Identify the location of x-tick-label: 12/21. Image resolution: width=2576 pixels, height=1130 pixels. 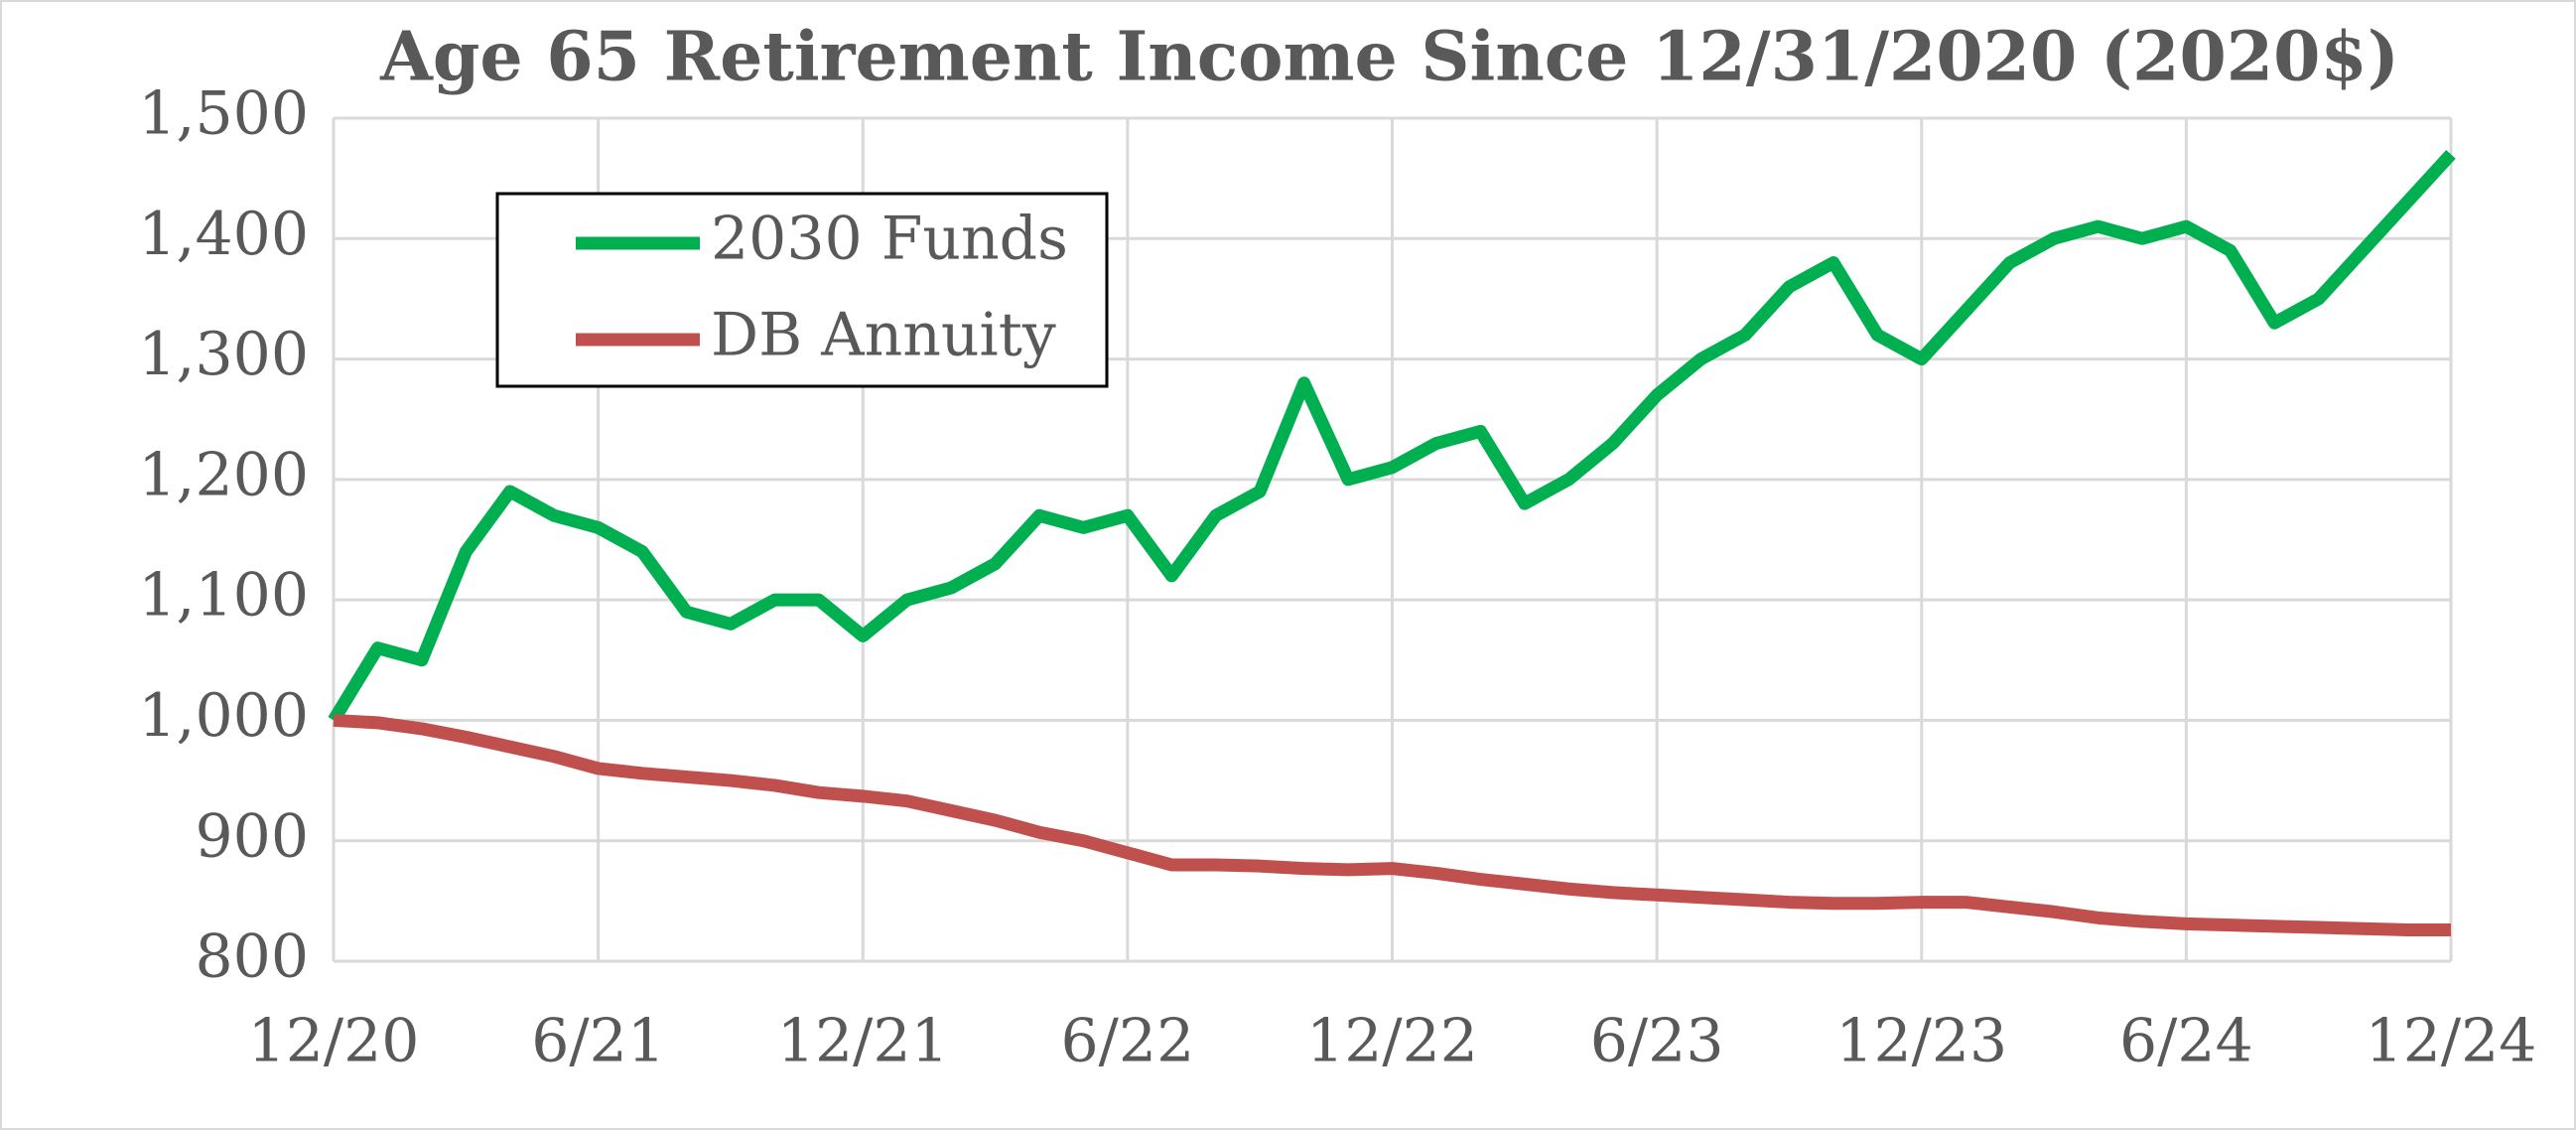
(863, 1042).